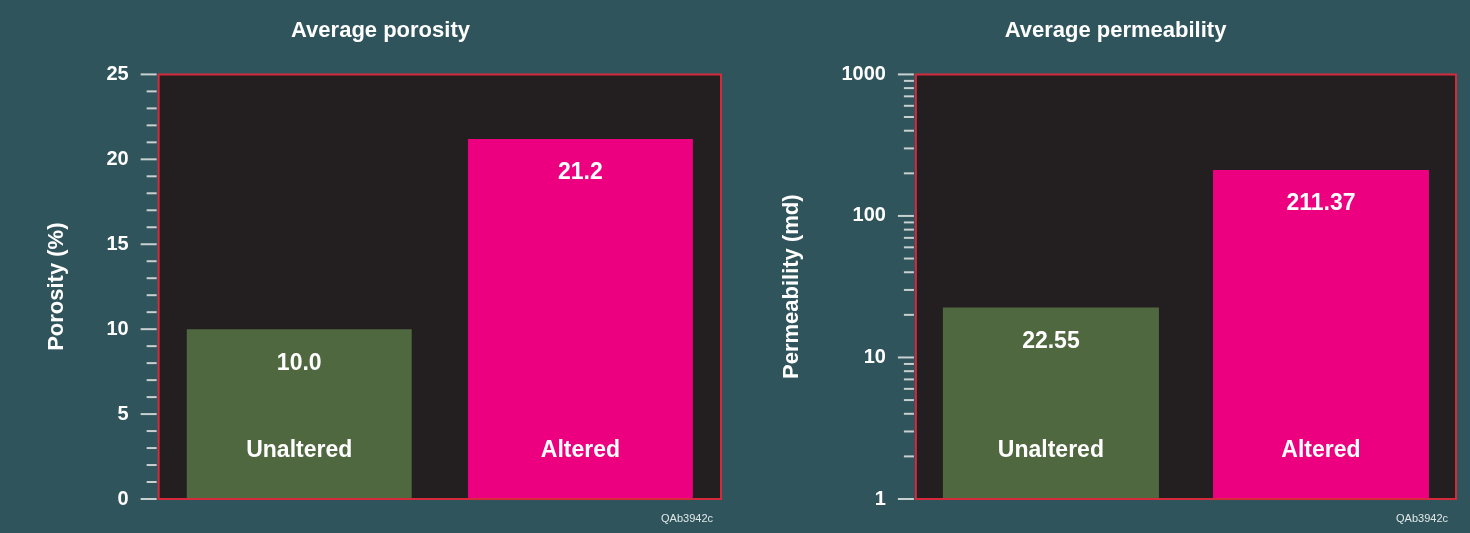  Describe the element at coordinates (580, 171) in the screenshot. I see `data-label: 21.2` at that location.